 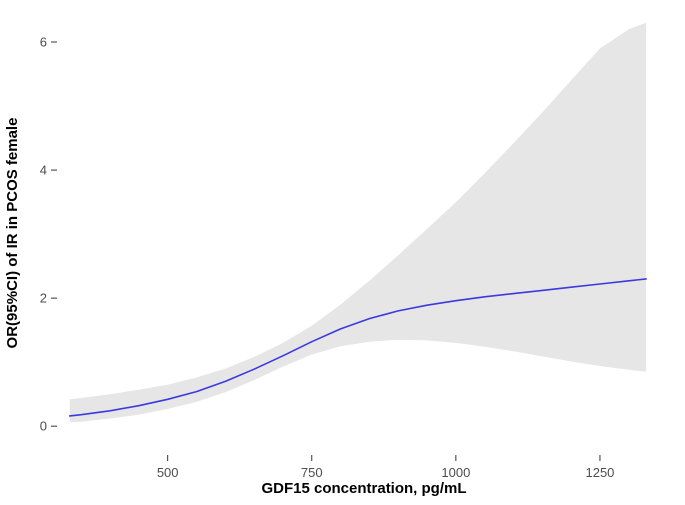 What do you see at coordinates (43, 170) in the screenshot?
I see `y-tick-label: 4` at bounding box center [43, 170].